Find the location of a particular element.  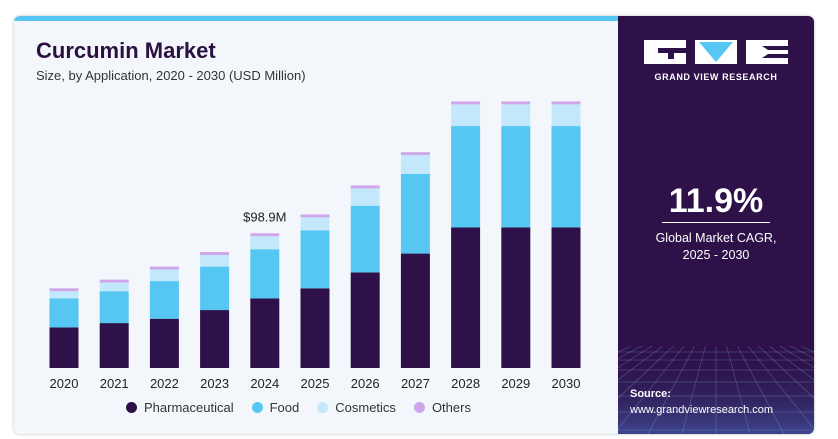

brand-name: GRAND VIEW RESEARCH is located at coordinates (716, 77).